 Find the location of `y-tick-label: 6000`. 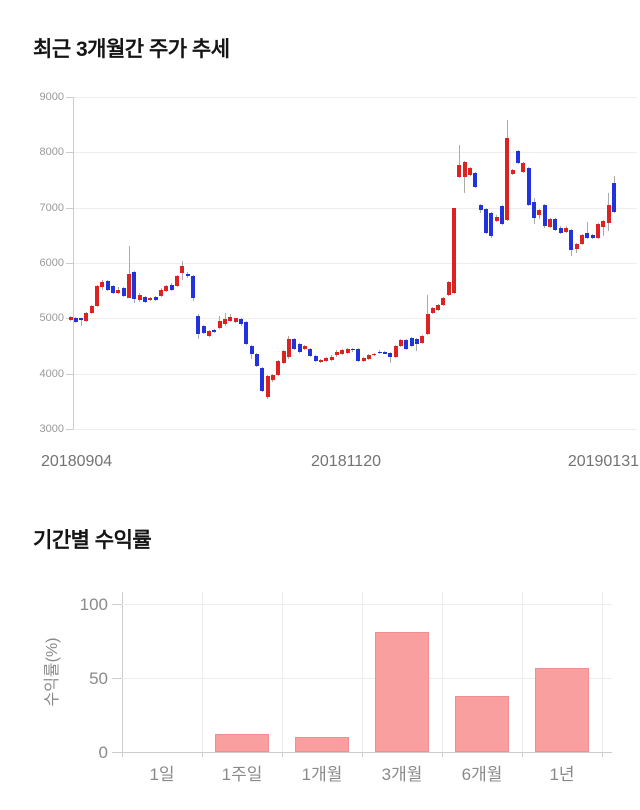

y-tick-label: 6000 is located at coordinates (51, 263).